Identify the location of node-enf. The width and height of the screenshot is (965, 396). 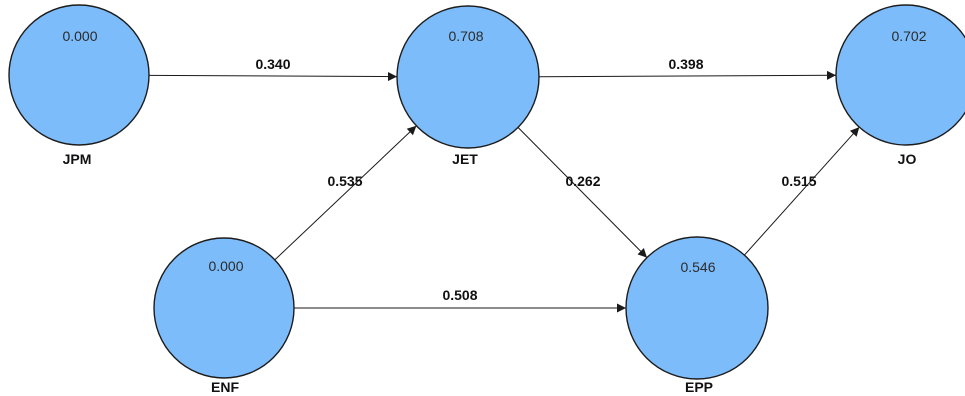
(224, 308).